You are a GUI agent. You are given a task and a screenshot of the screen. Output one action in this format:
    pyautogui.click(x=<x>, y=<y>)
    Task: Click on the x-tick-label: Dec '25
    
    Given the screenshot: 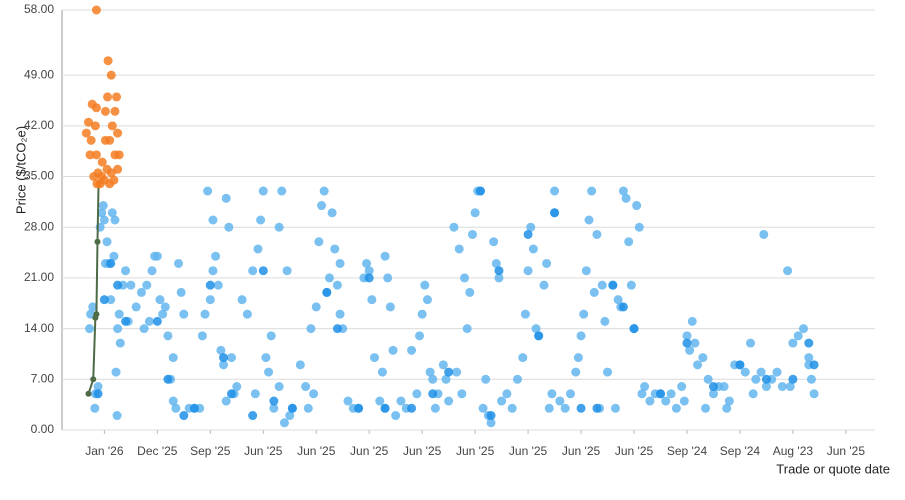 What is the action you would take?
    pyautogui.click(x=157, y=451)
    